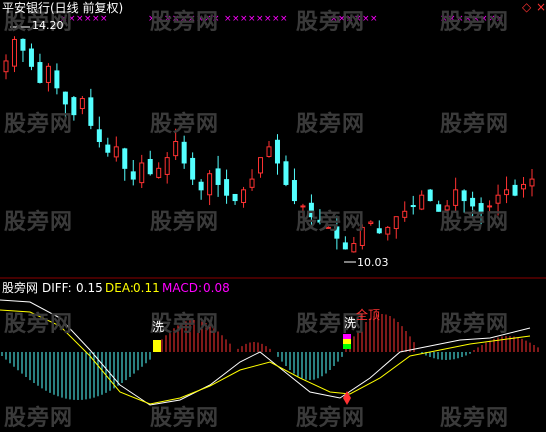  Describe the element at coordinates (216, 288) in the screenshot. I see `macd-value: 0.08` at that location.